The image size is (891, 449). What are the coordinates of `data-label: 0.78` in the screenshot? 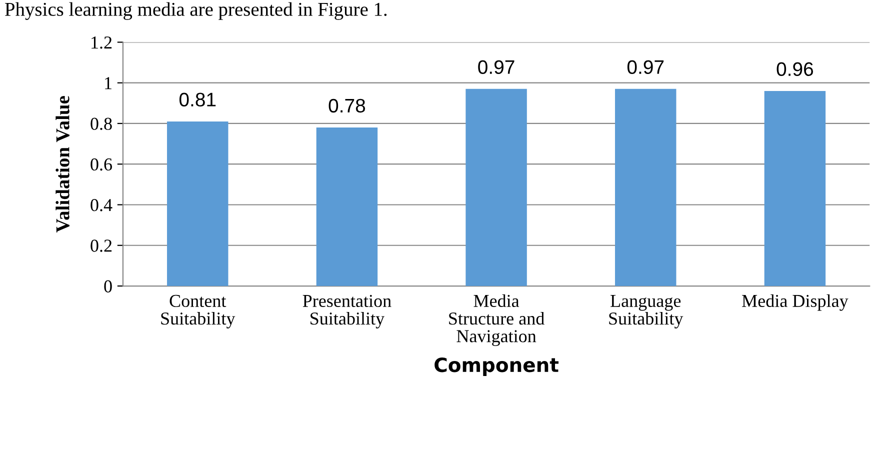 It's located at (347, 105).